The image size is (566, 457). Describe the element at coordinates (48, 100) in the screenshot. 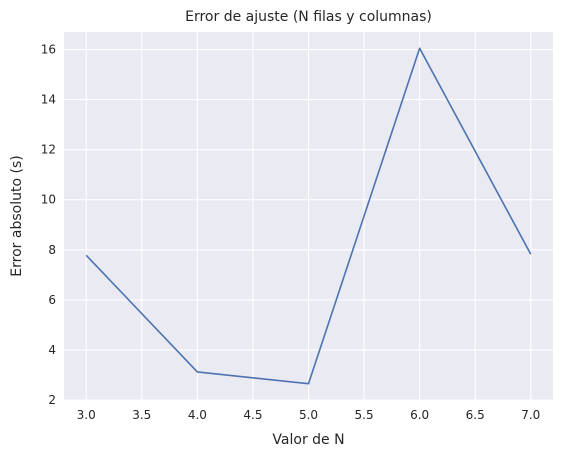

I see `y-tick-label: 14` at that location.